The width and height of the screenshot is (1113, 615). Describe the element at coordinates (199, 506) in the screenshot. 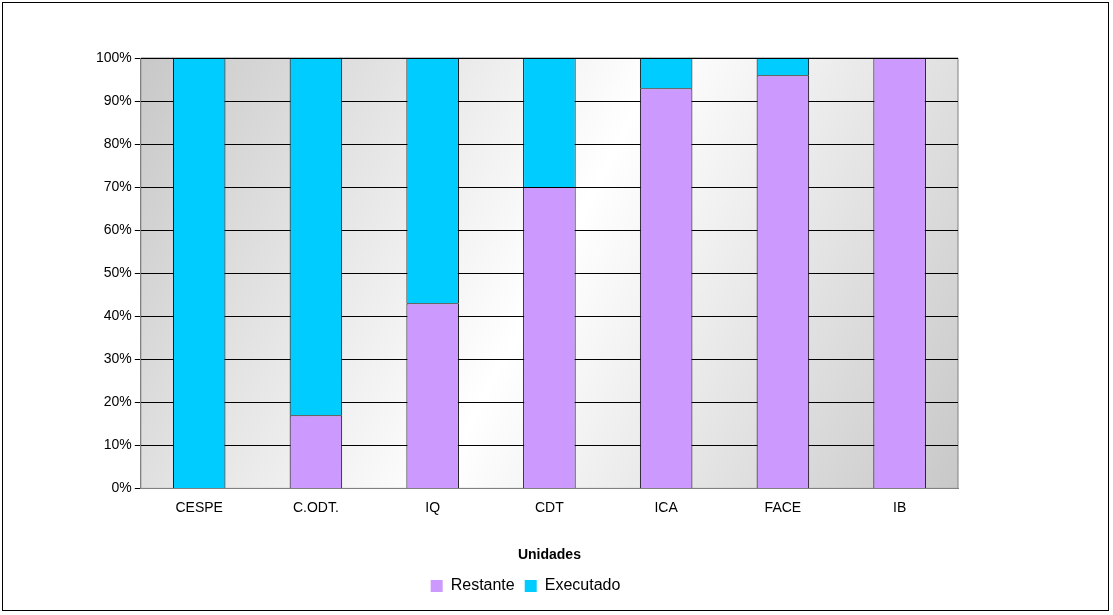

I see `x-tick-label: CESPE` at that location.